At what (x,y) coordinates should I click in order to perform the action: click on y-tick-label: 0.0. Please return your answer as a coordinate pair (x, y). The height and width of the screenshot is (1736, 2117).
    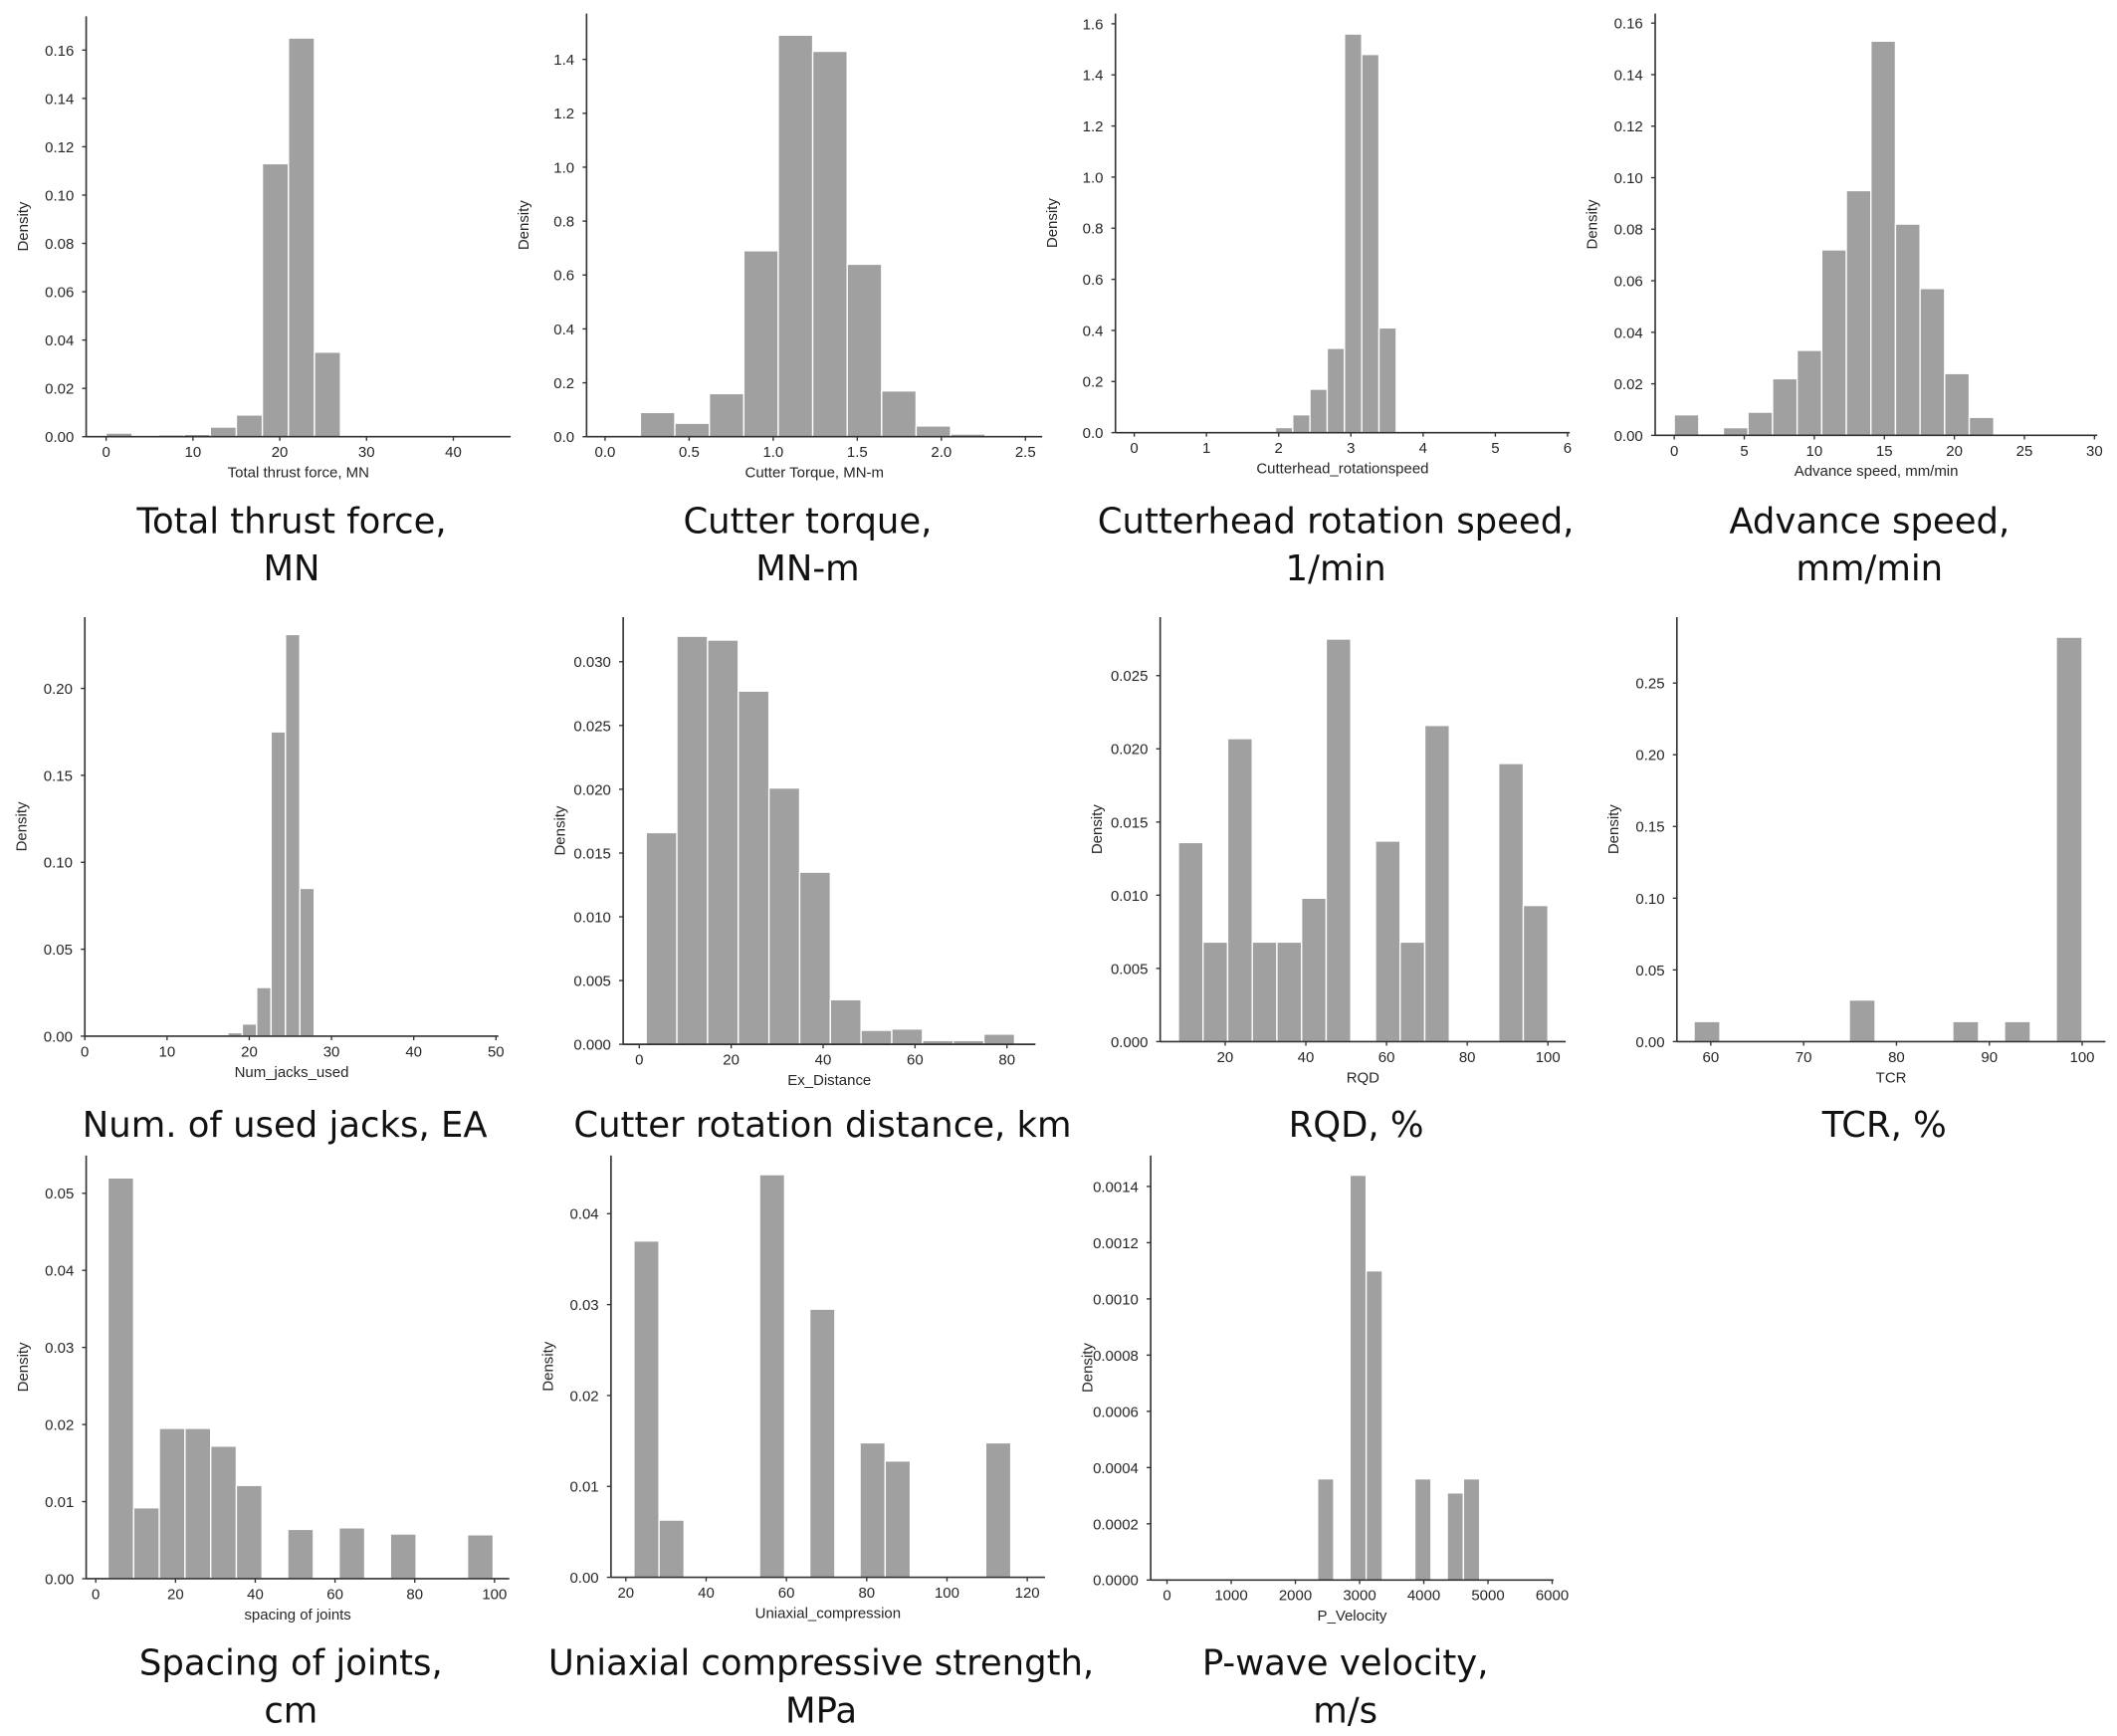
    Looking at the image, I should click on (1093, 434).